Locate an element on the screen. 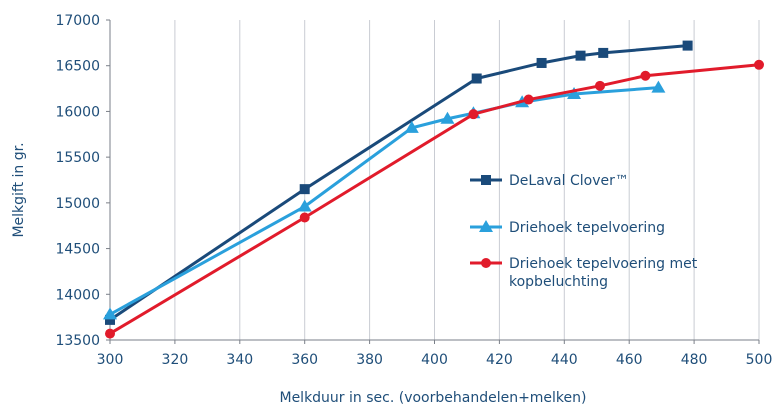  y-tick-label: 14000 is located at coordinates (77, 295).